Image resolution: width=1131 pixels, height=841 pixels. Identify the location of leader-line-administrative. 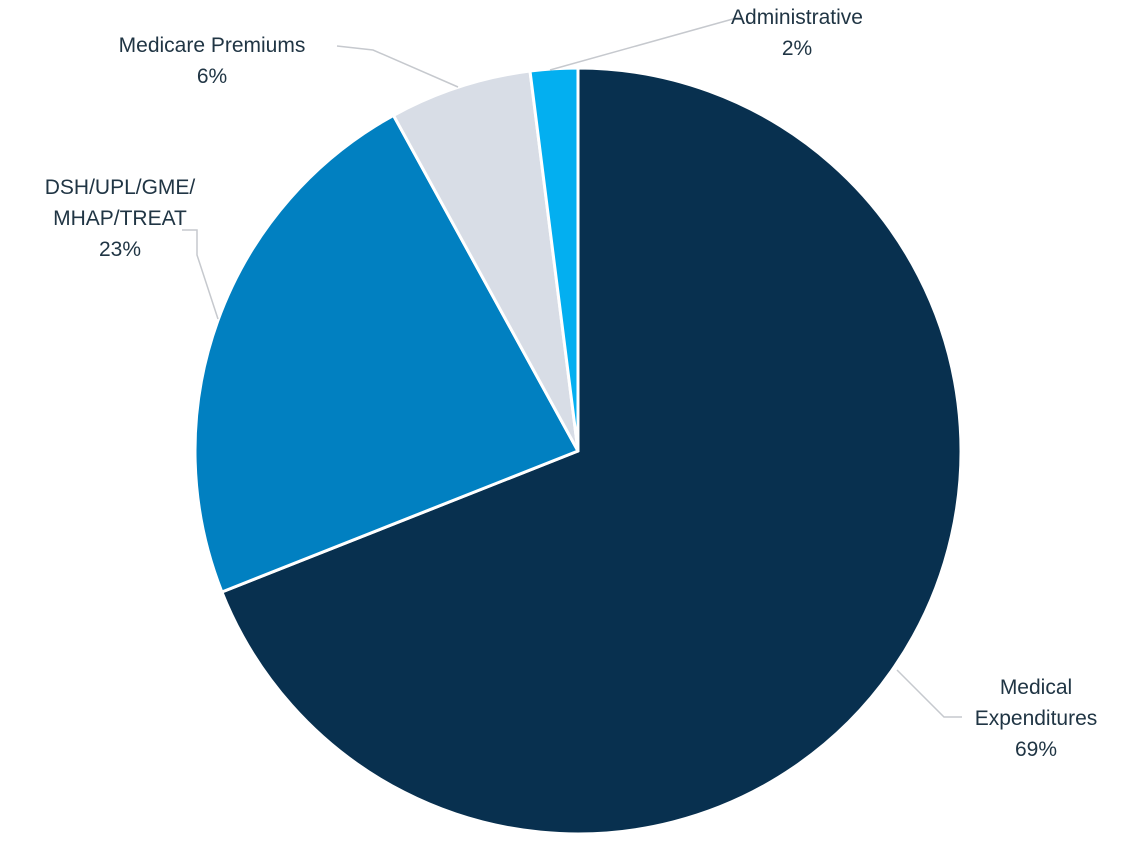
(645, 43).